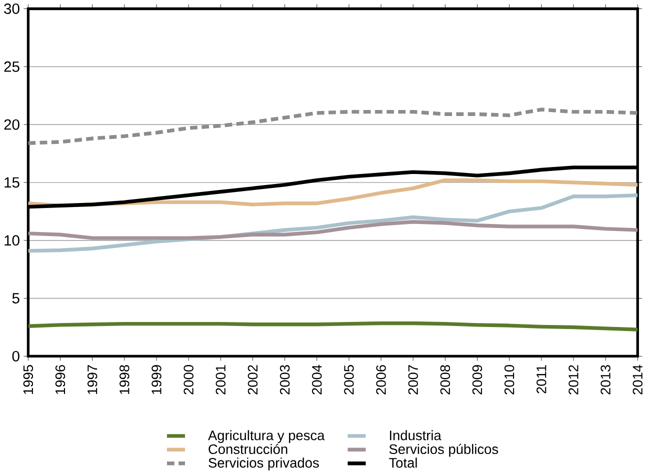 Image resolution: width=646 pixels, height=473 pixels. I want to click on x-tick-label: 2010, so click(509, 379).